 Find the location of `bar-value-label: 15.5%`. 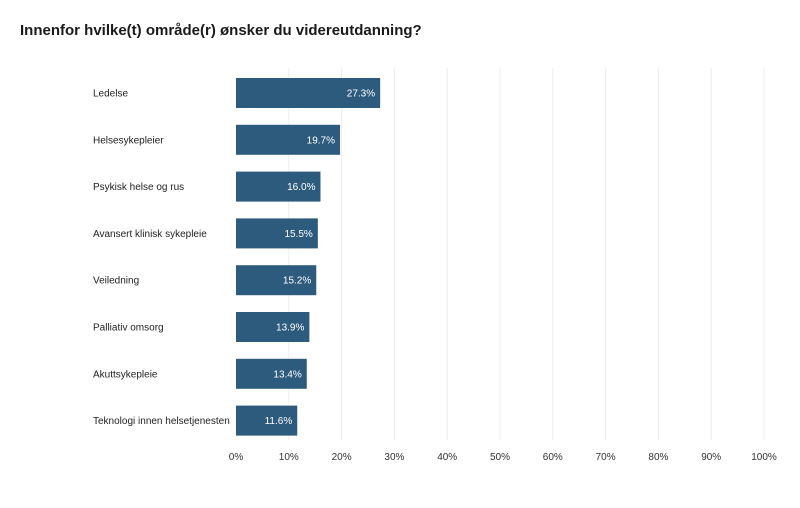

bar-value-label: 15.5% is located at coordinates (298, 234).